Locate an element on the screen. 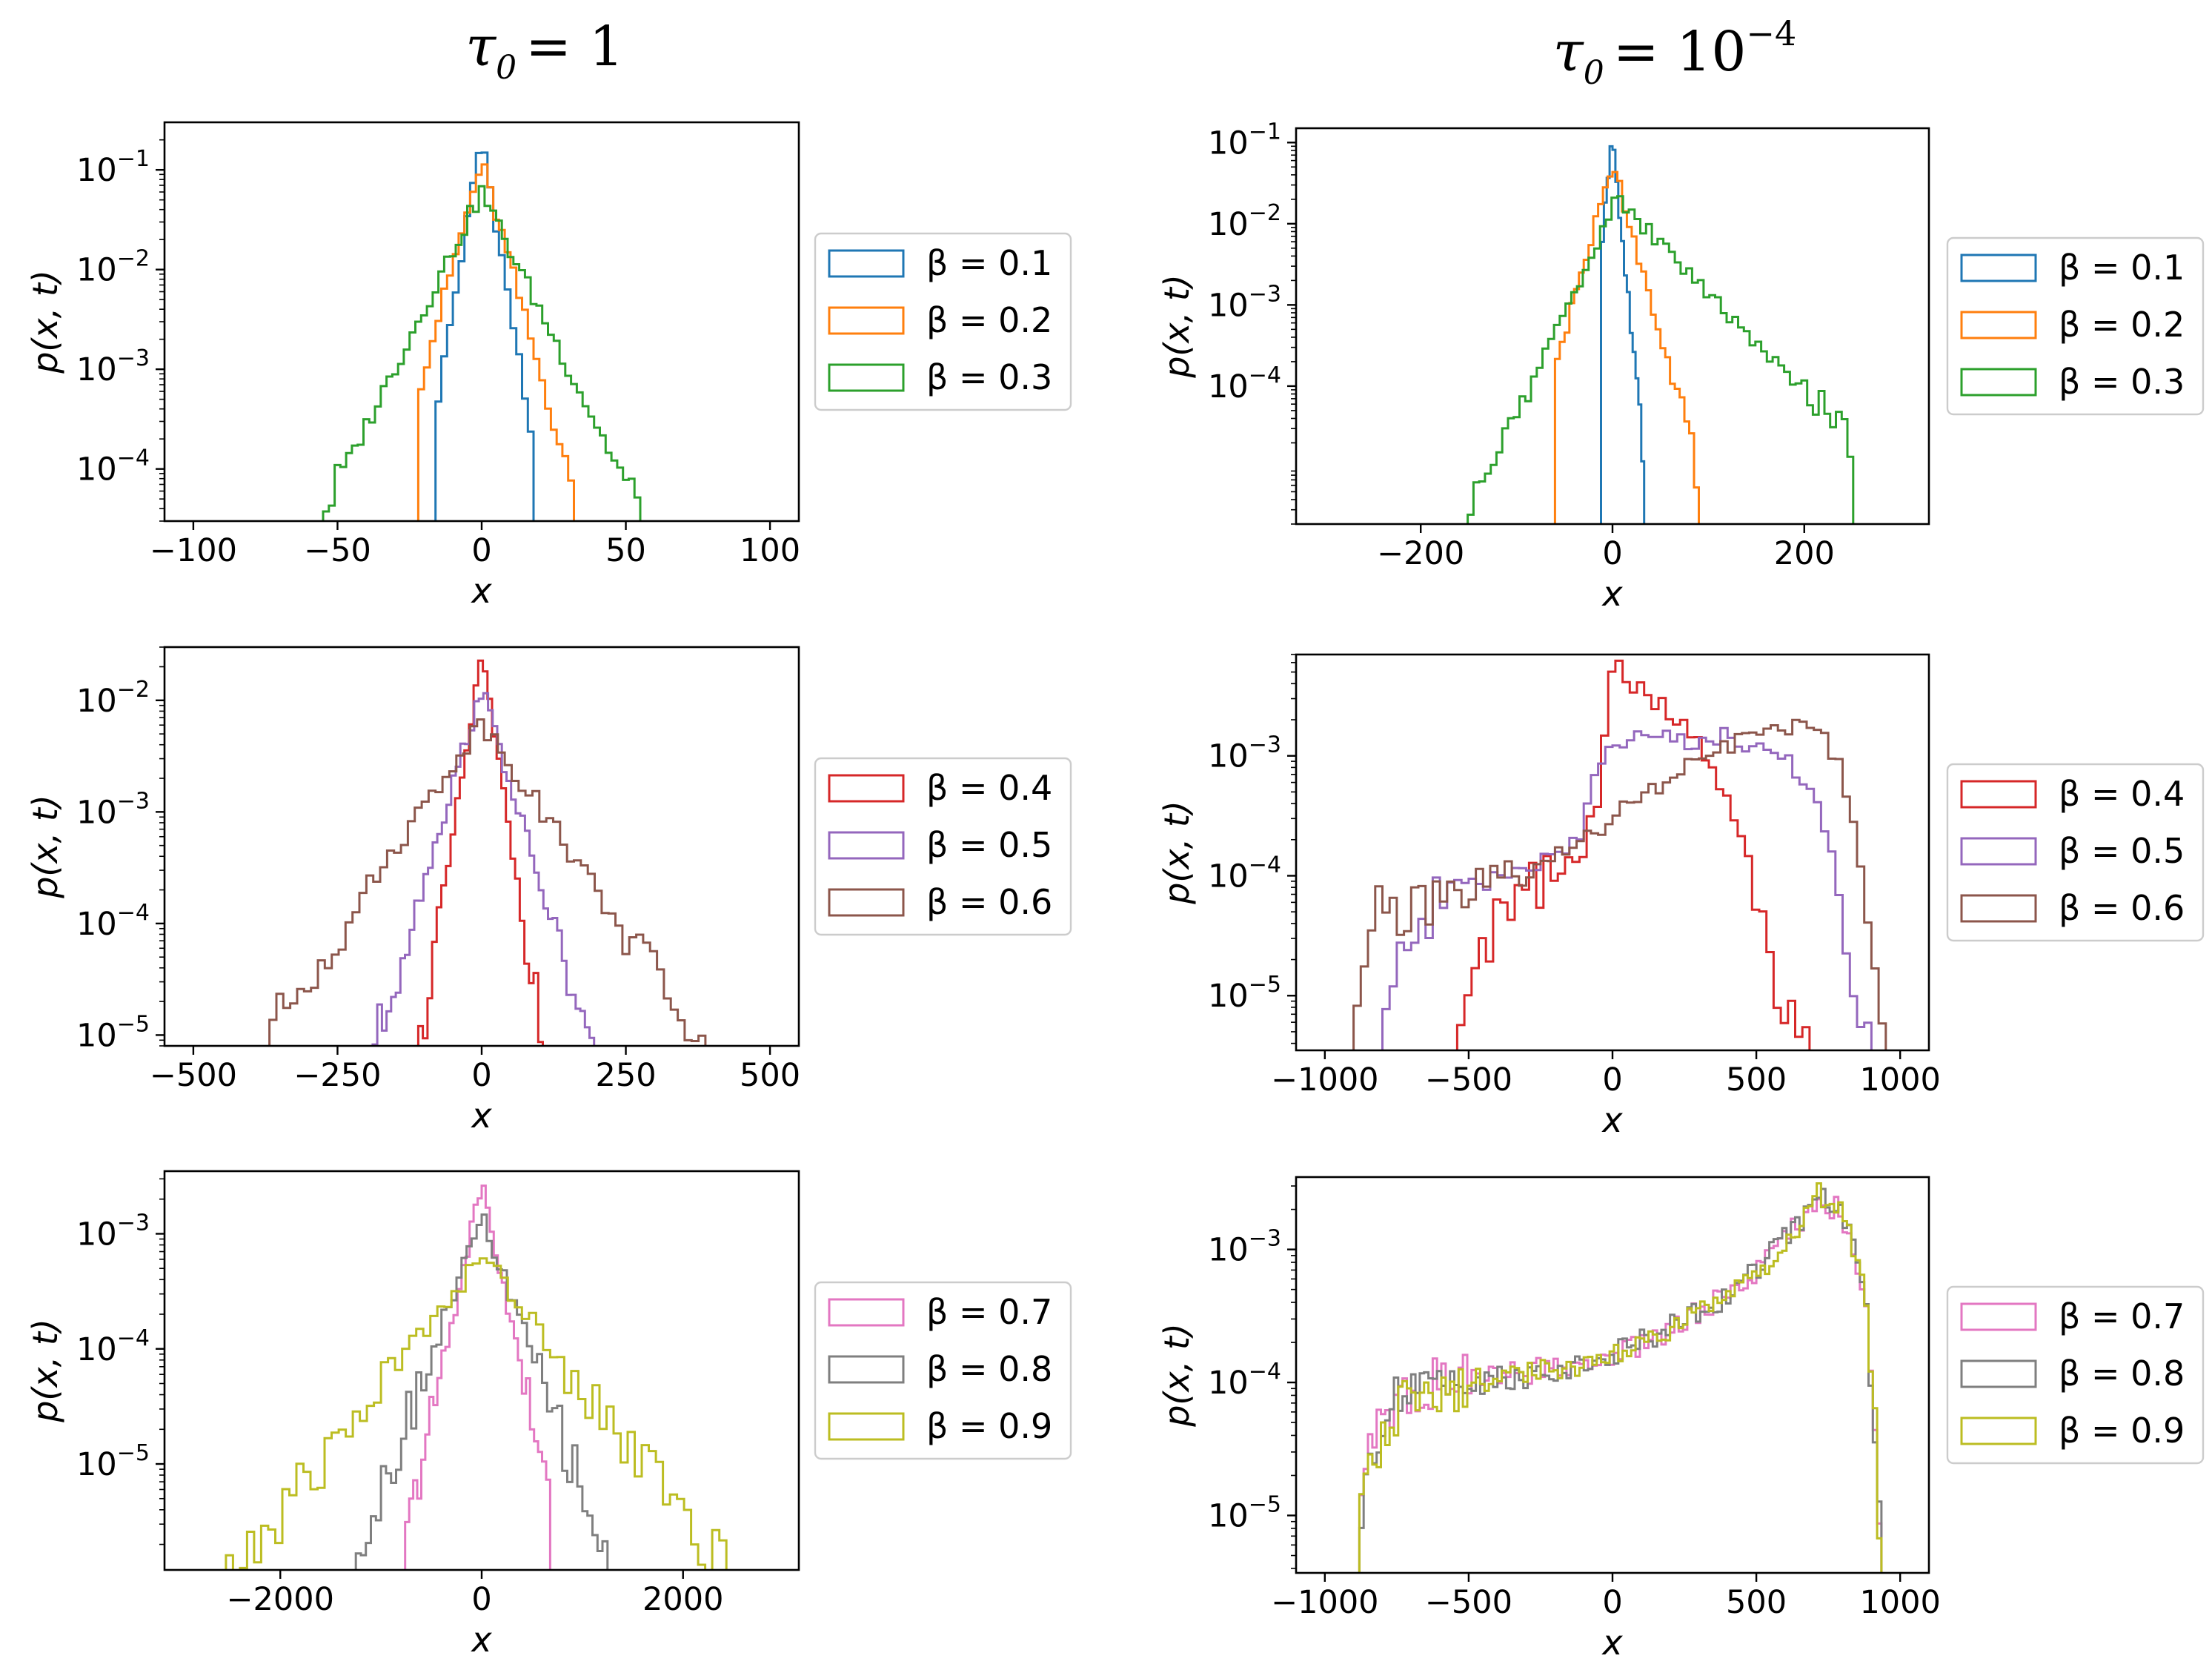 The image size is (2212, 1670). x-tick-label: −50 is located at coordinates (337, 550).